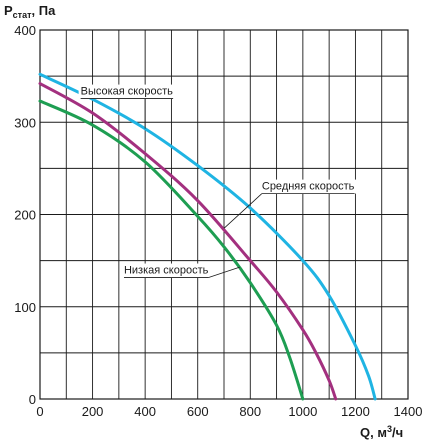  Describe the element at coordinates (25, 122) in the screenshot. I see `y-tick-label: 300` at that location.